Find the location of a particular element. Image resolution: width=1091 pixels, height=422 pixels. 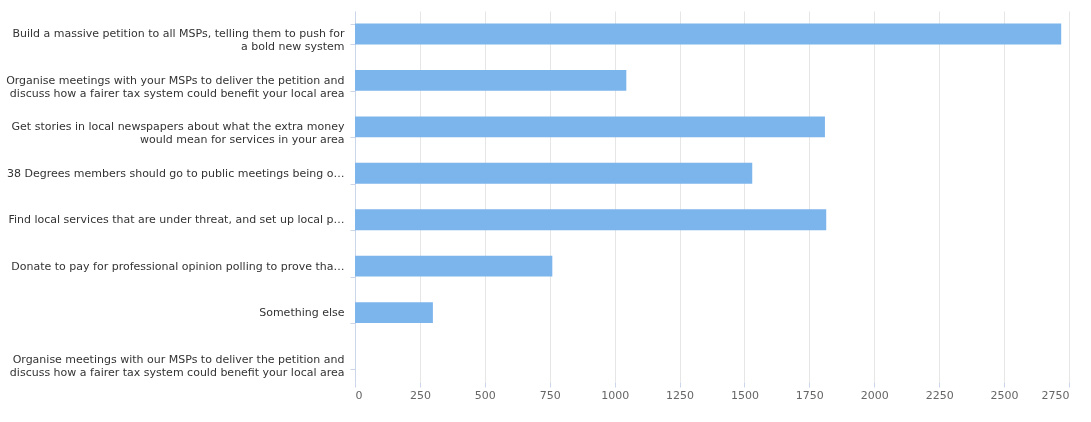

x-tick-label: 1250 is located at coordinates (680, 395).